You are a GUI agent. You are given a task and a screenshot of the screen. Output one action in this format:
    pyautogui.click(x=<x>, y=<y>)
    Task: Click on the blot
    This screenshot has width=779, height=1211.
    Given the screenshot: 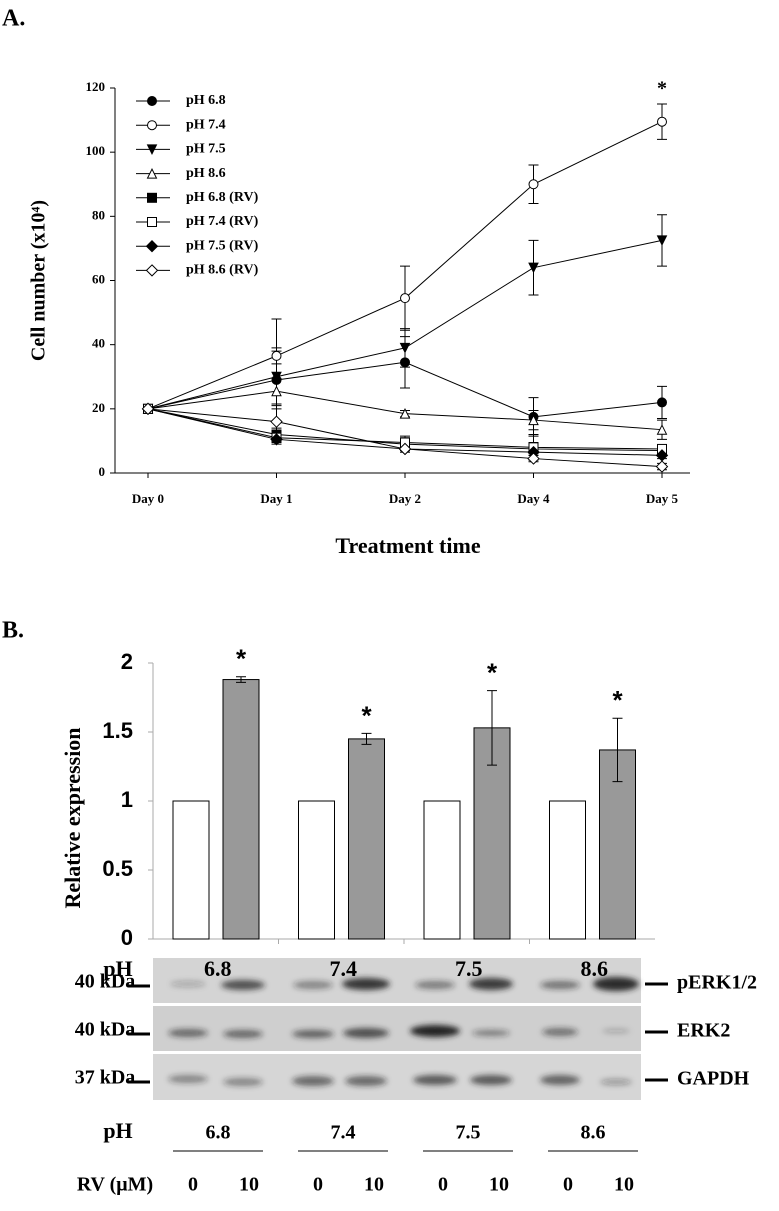 What is the action you would take?
    pyautogui.click(x=397, y=1029)
    